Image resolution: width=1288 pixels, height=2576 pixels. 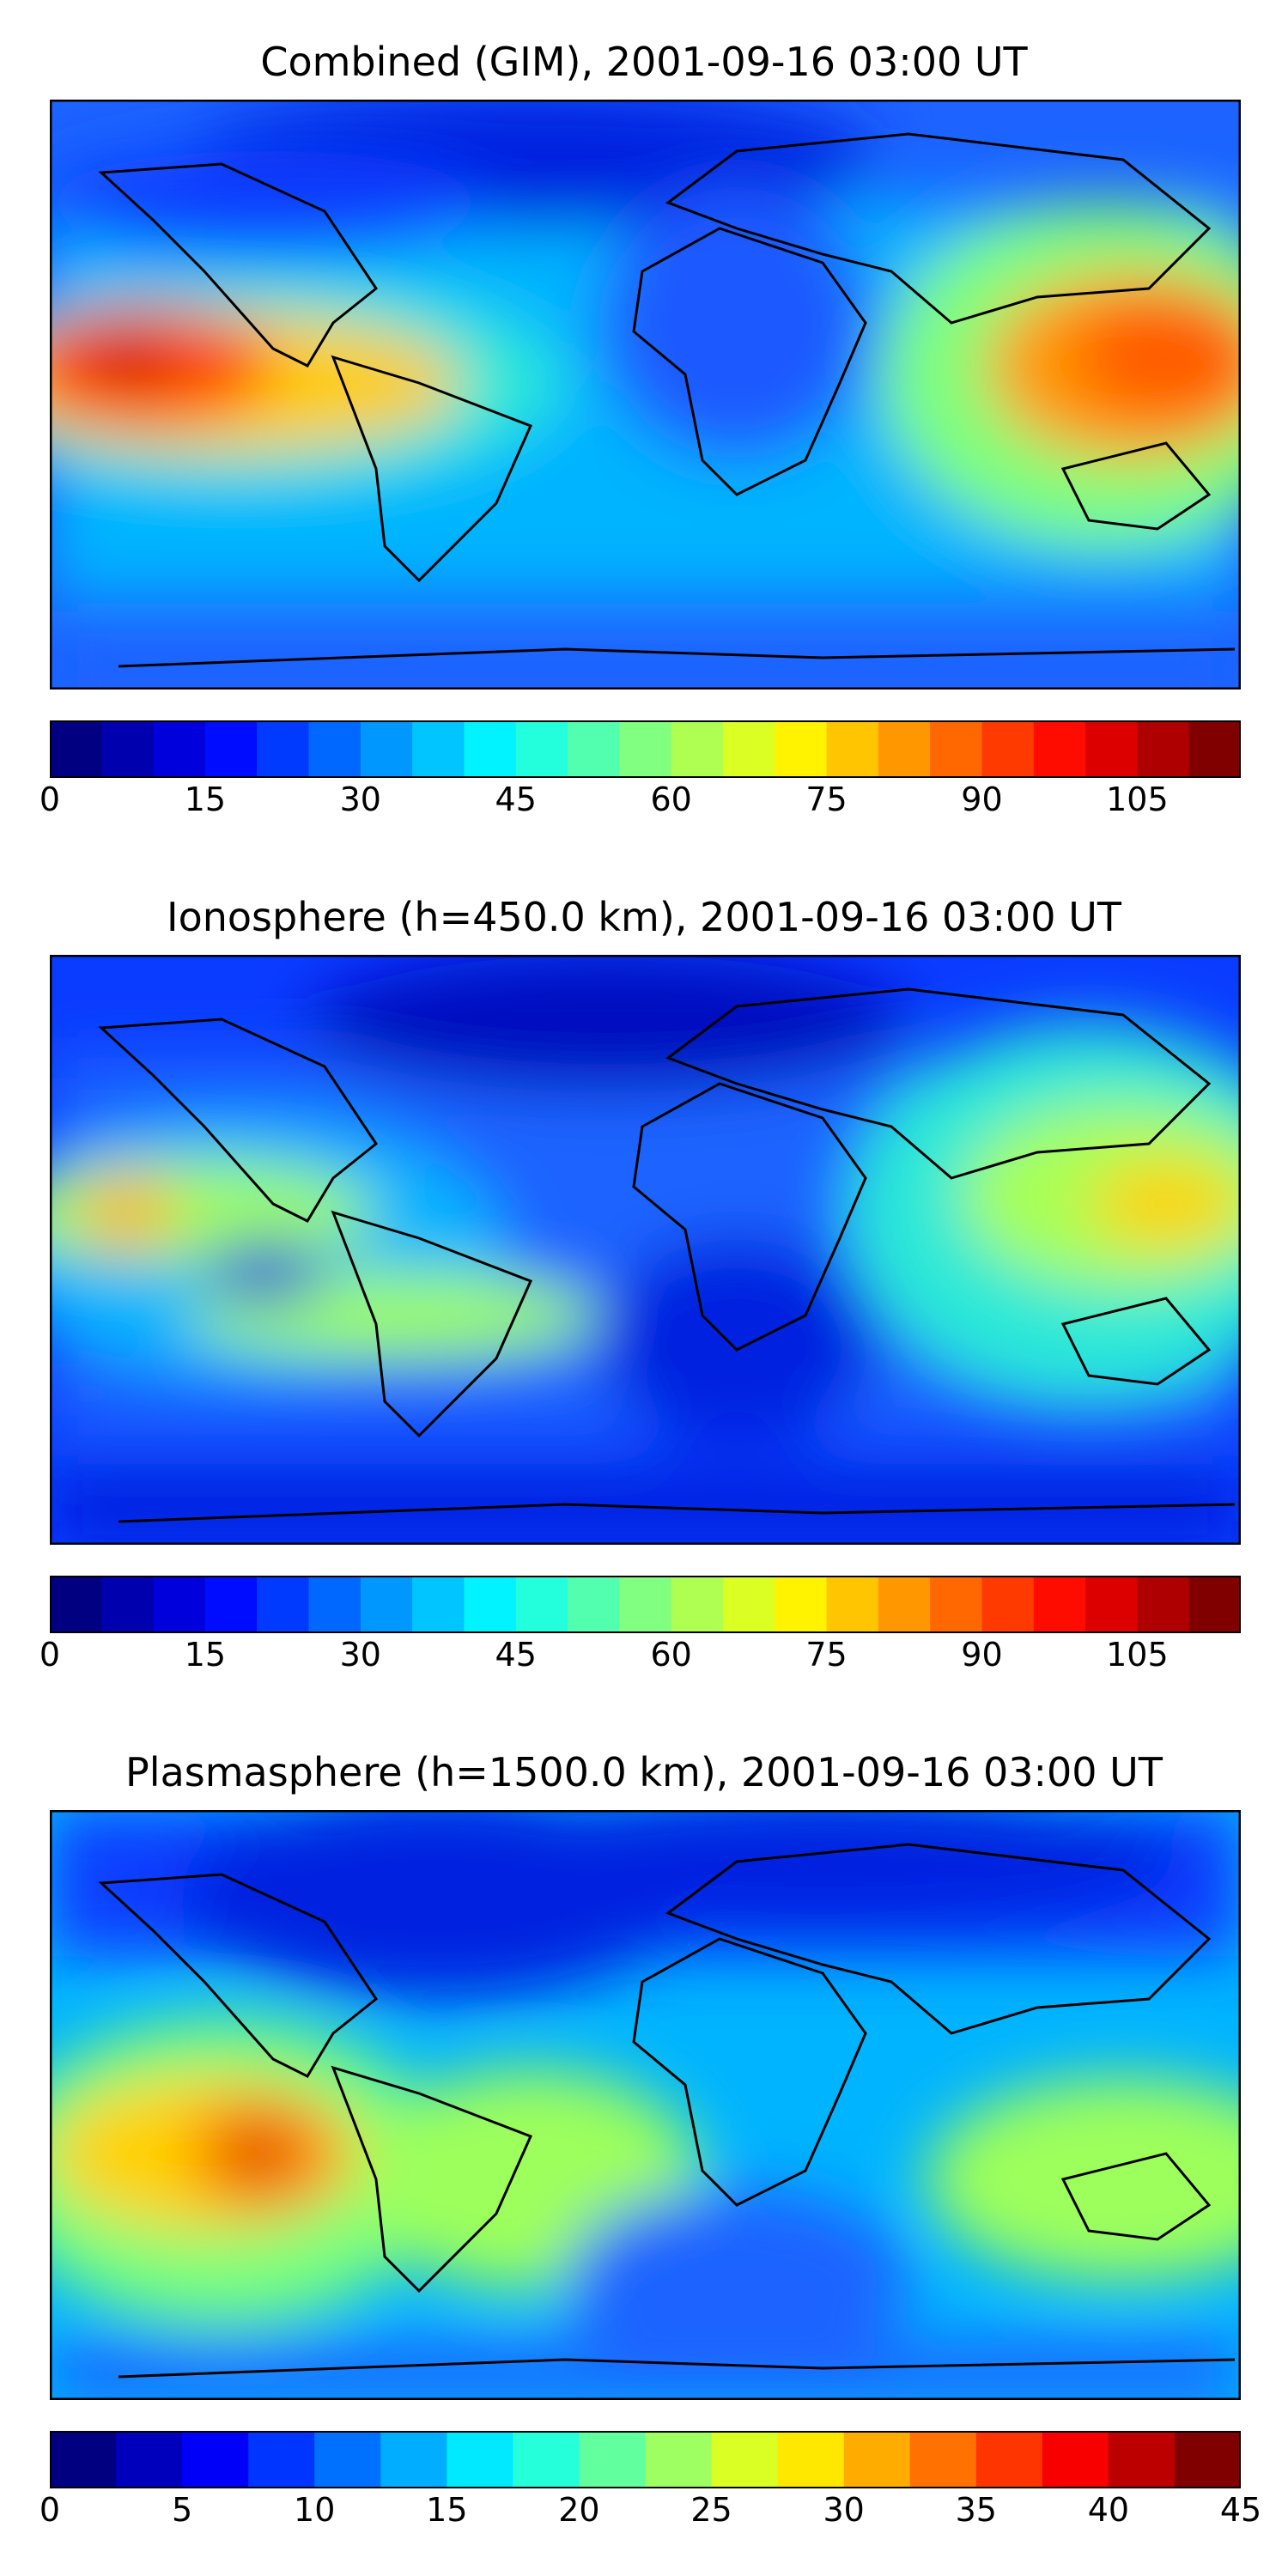 I want to click on combined-colorbar, so click(x=645, y=749).